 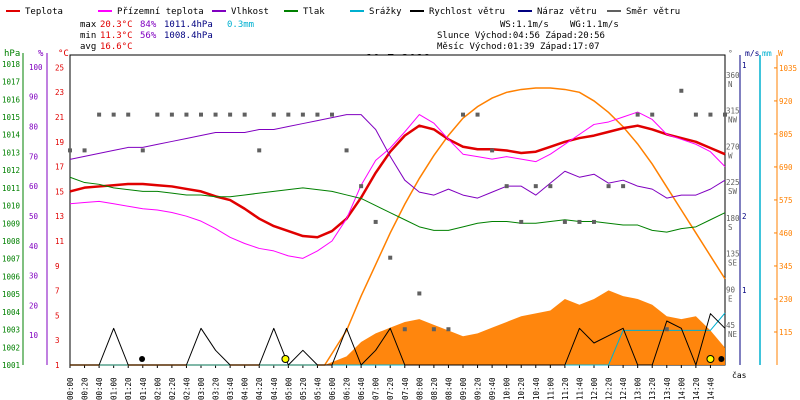 I want to click on x-axis-suffix: čas, so click(x=739, y=375).